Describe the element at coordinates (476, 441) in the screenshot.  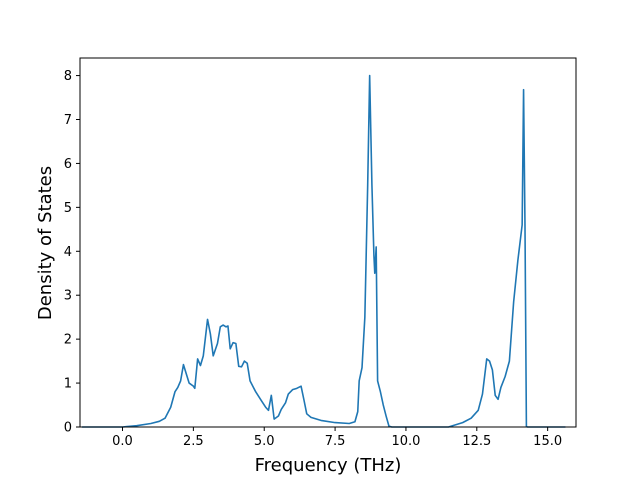
I see `x-tick-label: 12.5` at that location.